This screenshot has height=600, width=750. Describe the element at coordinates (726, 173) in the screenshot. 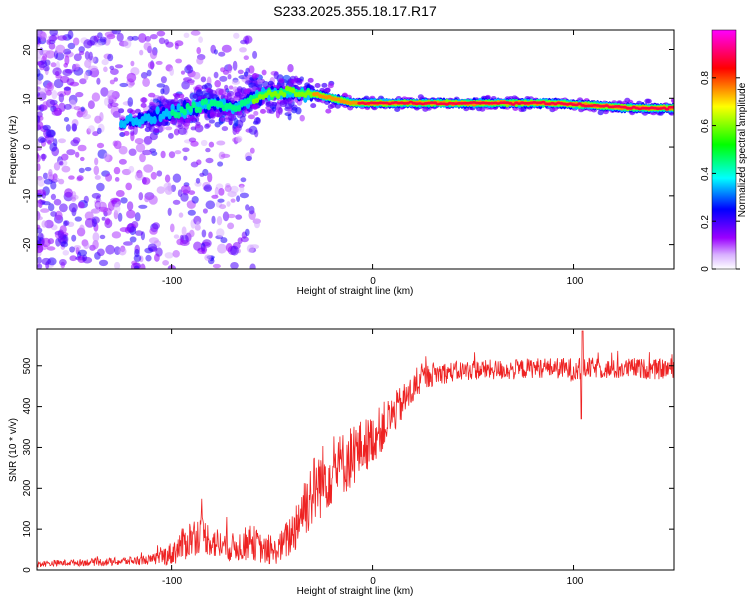

I see `colorbar-ticks` at that location.